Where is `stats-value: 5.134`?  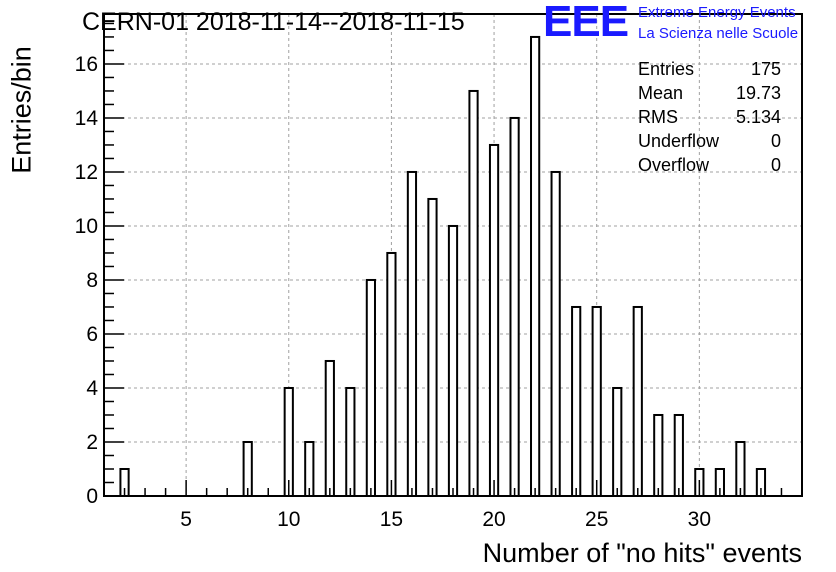 stats-value: 5.134 is located at coordinates (758, 117).